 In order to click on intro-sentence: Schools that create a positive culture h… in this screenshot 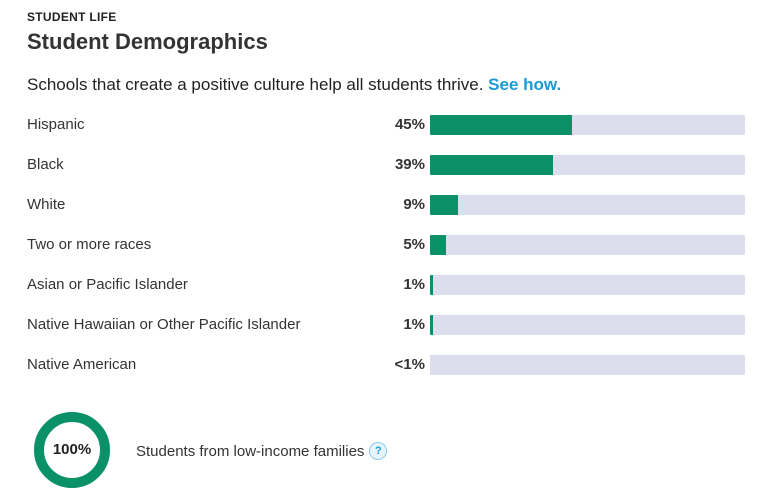, I will do `click(258, 84)`.